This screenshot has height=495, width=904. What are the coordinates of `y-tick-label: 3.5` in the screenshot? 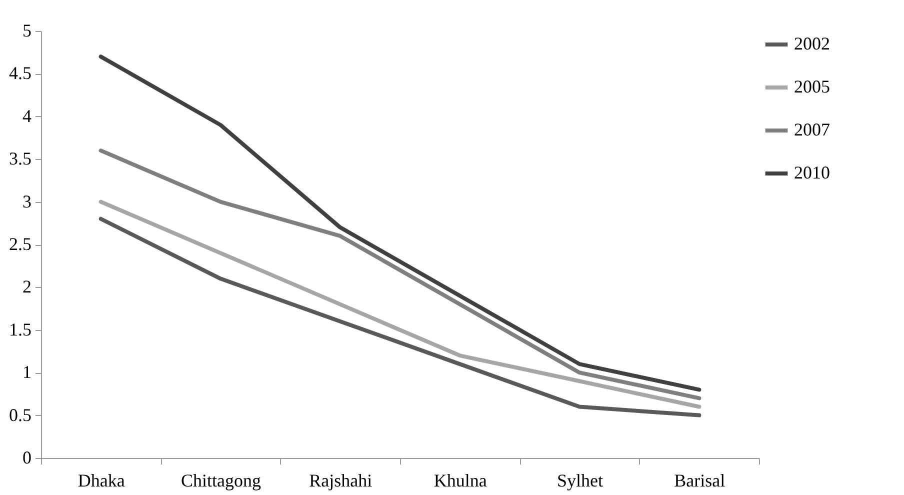 It's located at (20, 158).